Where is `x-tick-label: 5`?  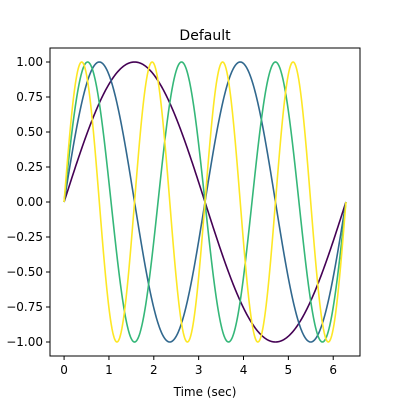 x-tick-label: 5 is located at coordinates (289, 370).